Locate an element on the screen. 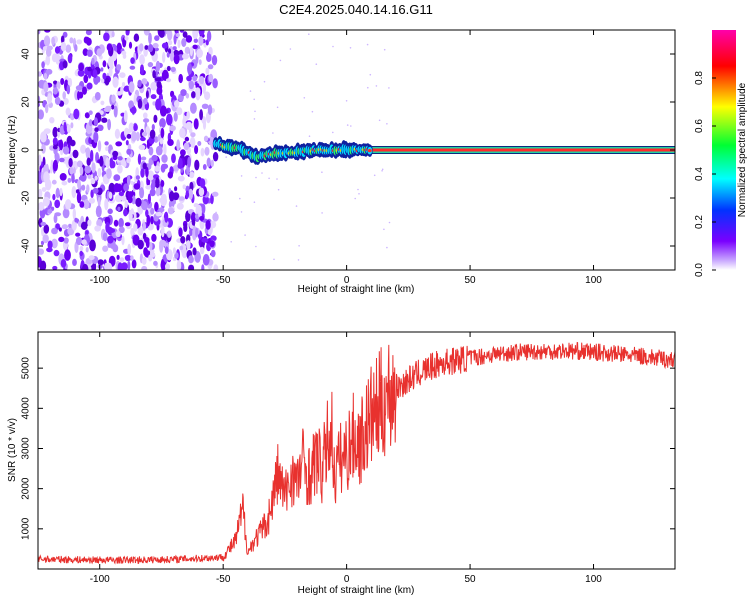 This screenshot has height=600, width=750. colorbar-tick-label: 0.6 is located at coordinates (699, 126).